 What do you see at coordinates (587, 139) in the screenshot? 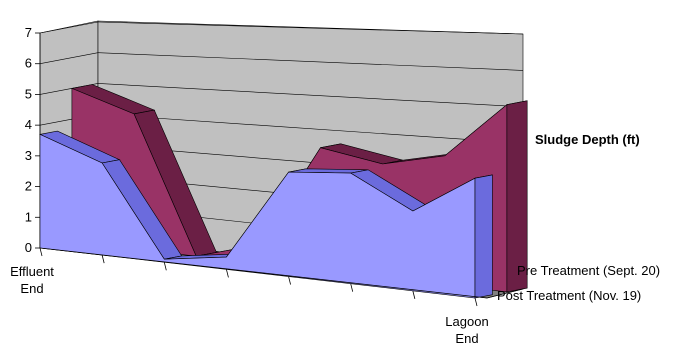
I see `depth-axis-title: Sludge Depth (ft)` at bounding box center [587, 139].